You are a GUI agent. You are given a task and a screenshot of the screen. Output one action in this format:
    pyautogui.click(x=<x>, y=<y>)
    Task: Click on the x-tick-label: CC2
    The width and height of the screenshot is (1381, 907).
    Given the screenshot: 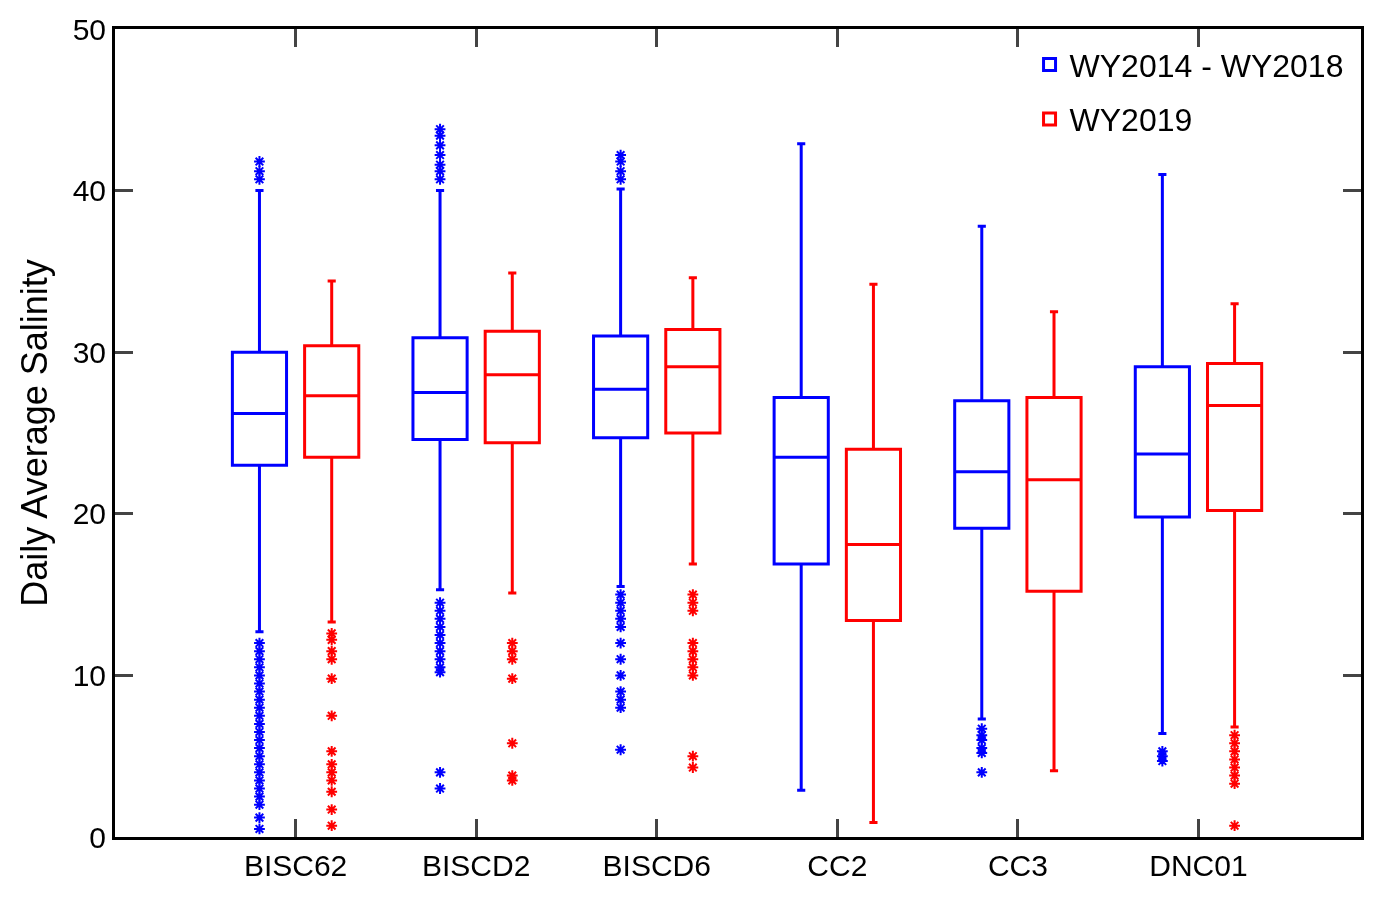 What is the action you would take?
    pyautogui.click(x=837, y=865)
    